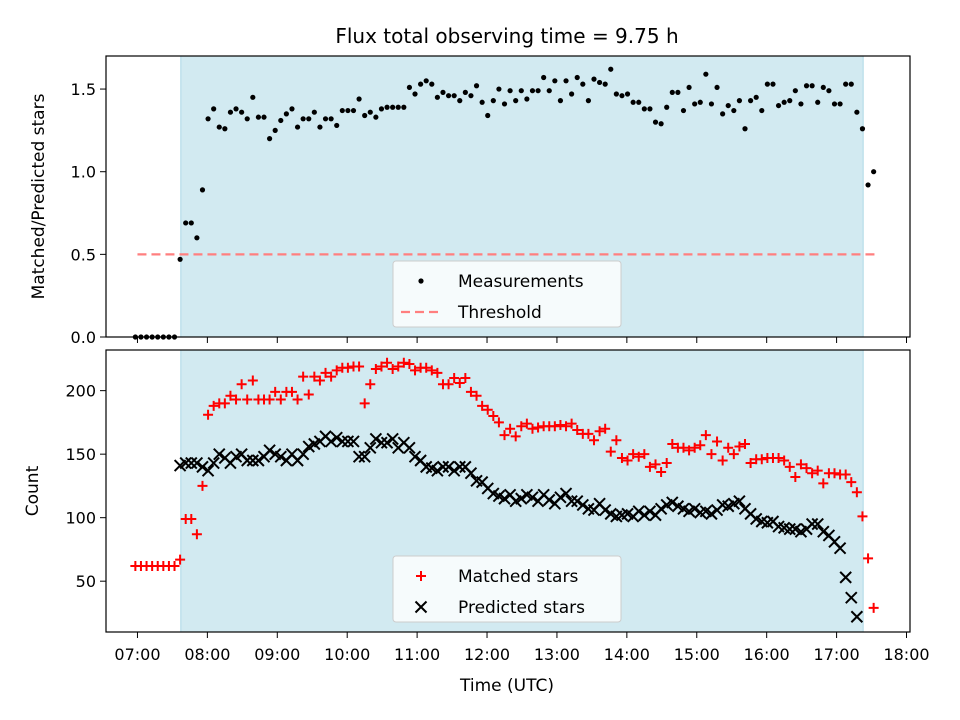 The image size is (960, 720). I want to click on x-tick-label: 15:00, so click(697, 654).